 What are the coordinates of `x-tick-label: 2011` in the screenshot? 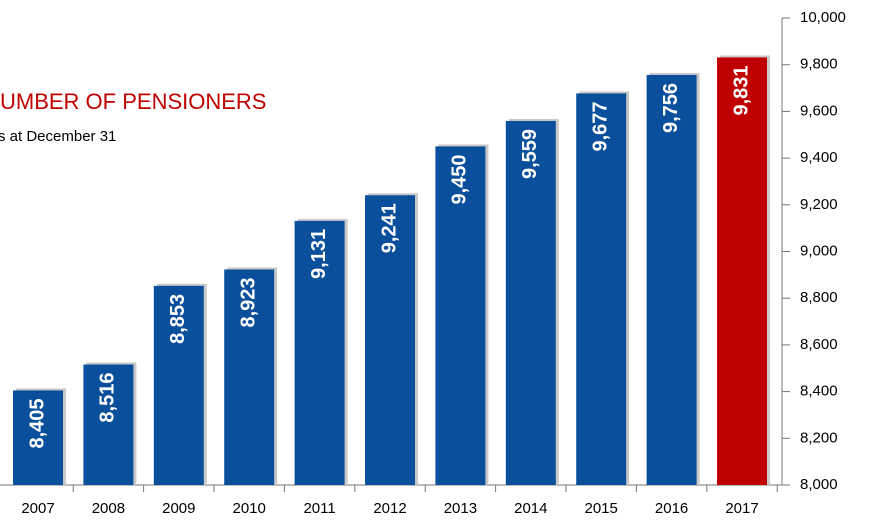 It's located at (319, 508).